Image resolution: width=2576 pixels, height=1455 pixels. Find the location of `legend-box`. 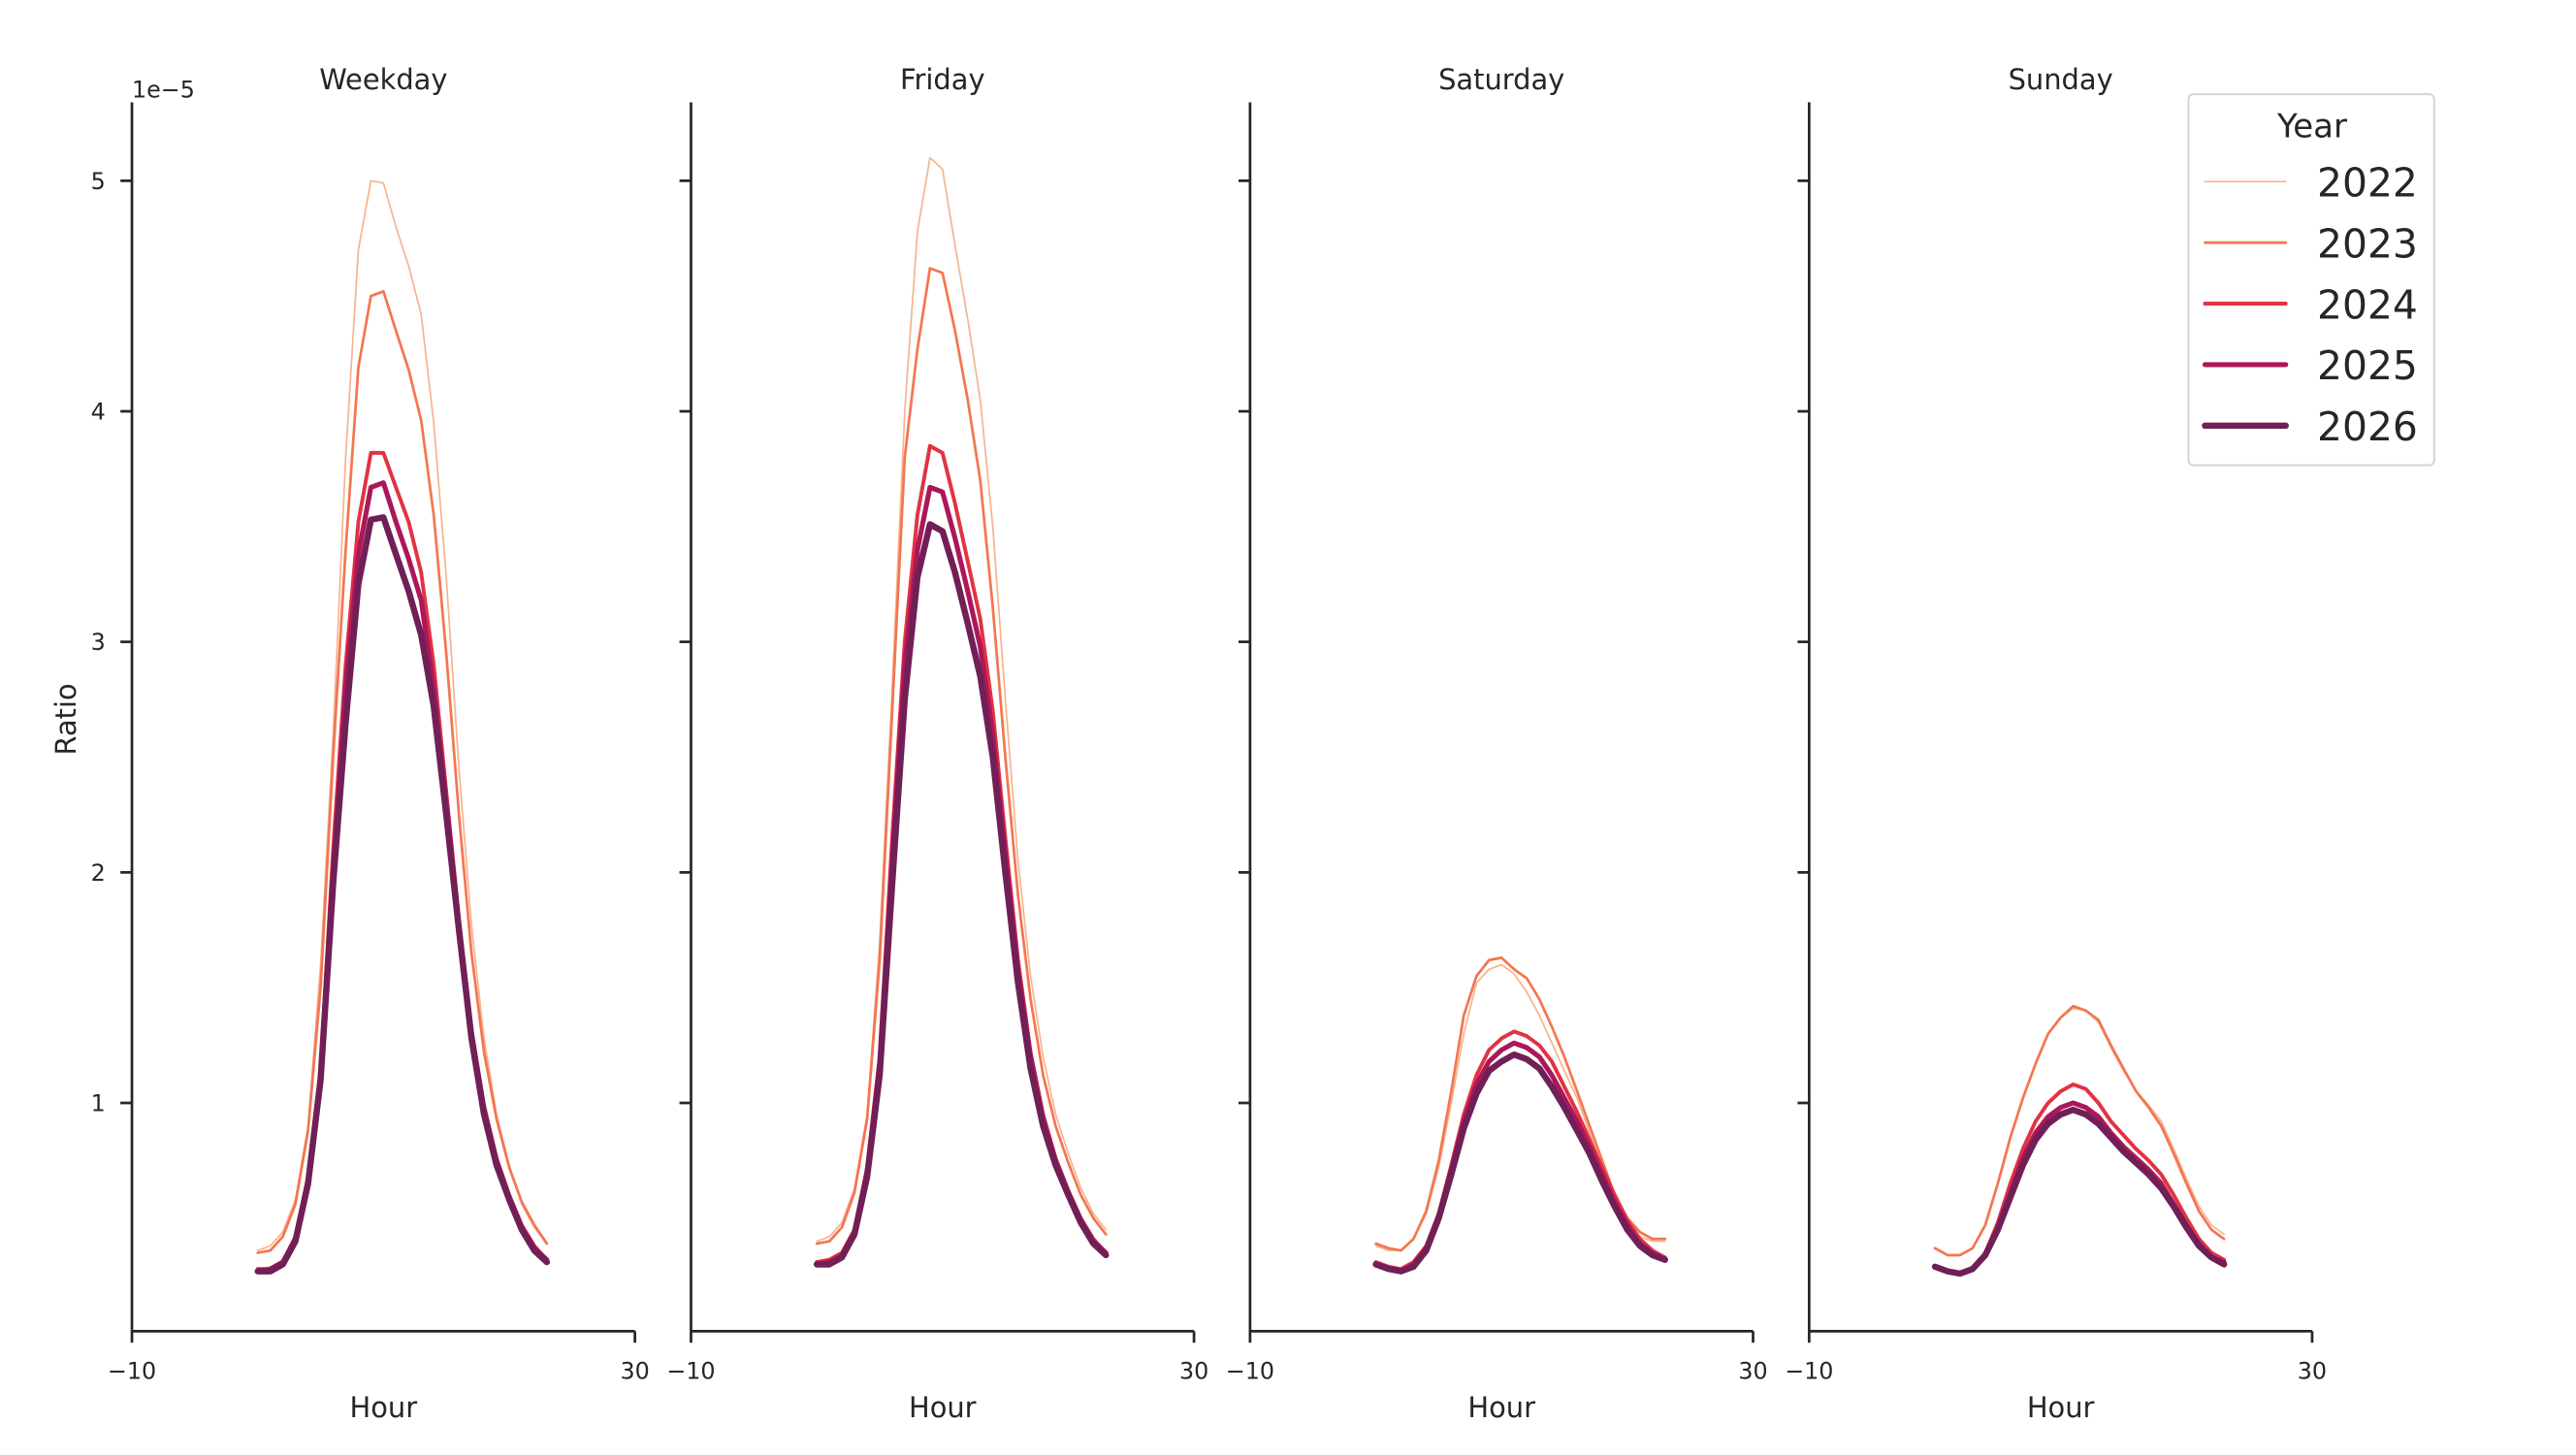

legend-box is located at coordinates (2311, 280).